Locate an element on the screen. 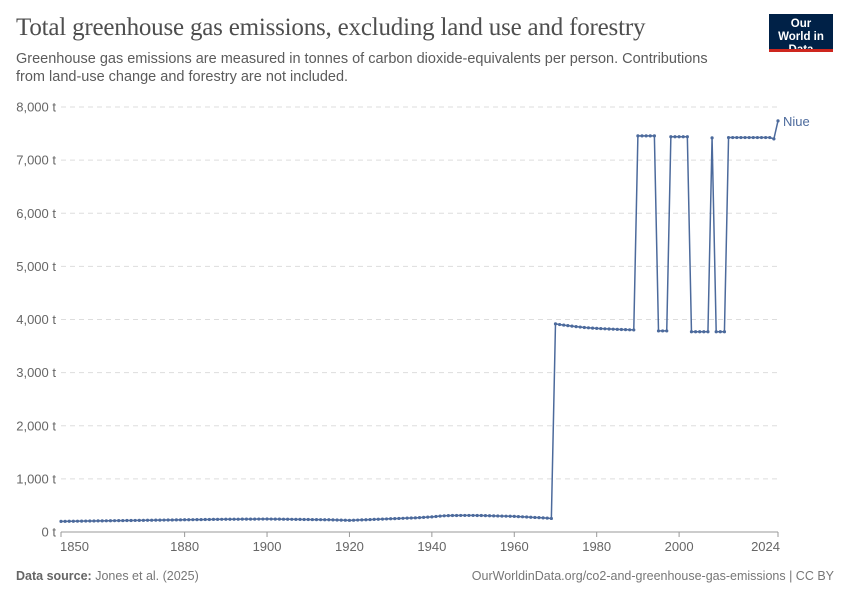 The width and height of the screenshot is (850, 600). y-tick-label: 0 t is located at coordinates (49, 532).